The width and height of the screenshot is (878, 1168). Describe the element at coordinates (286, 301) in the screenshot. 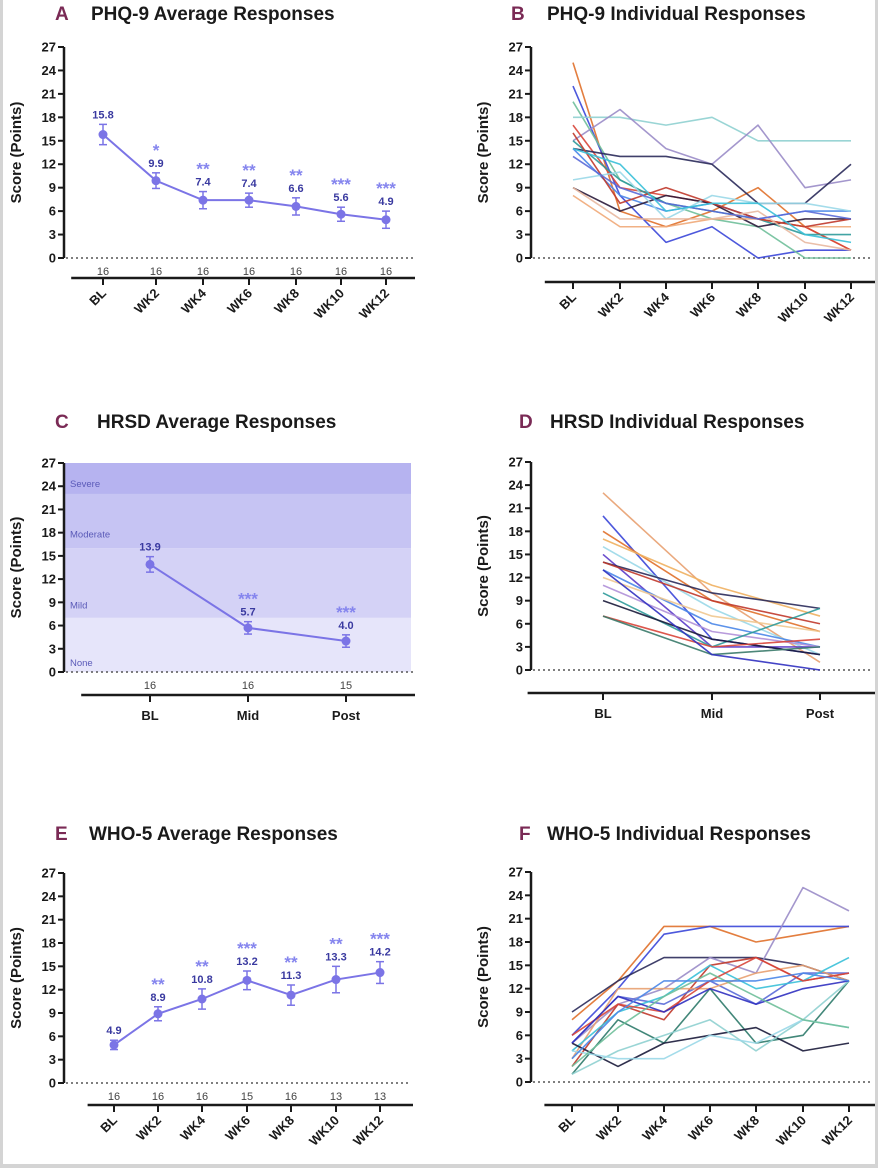

I see `x-tick-label: WK8` at that location.